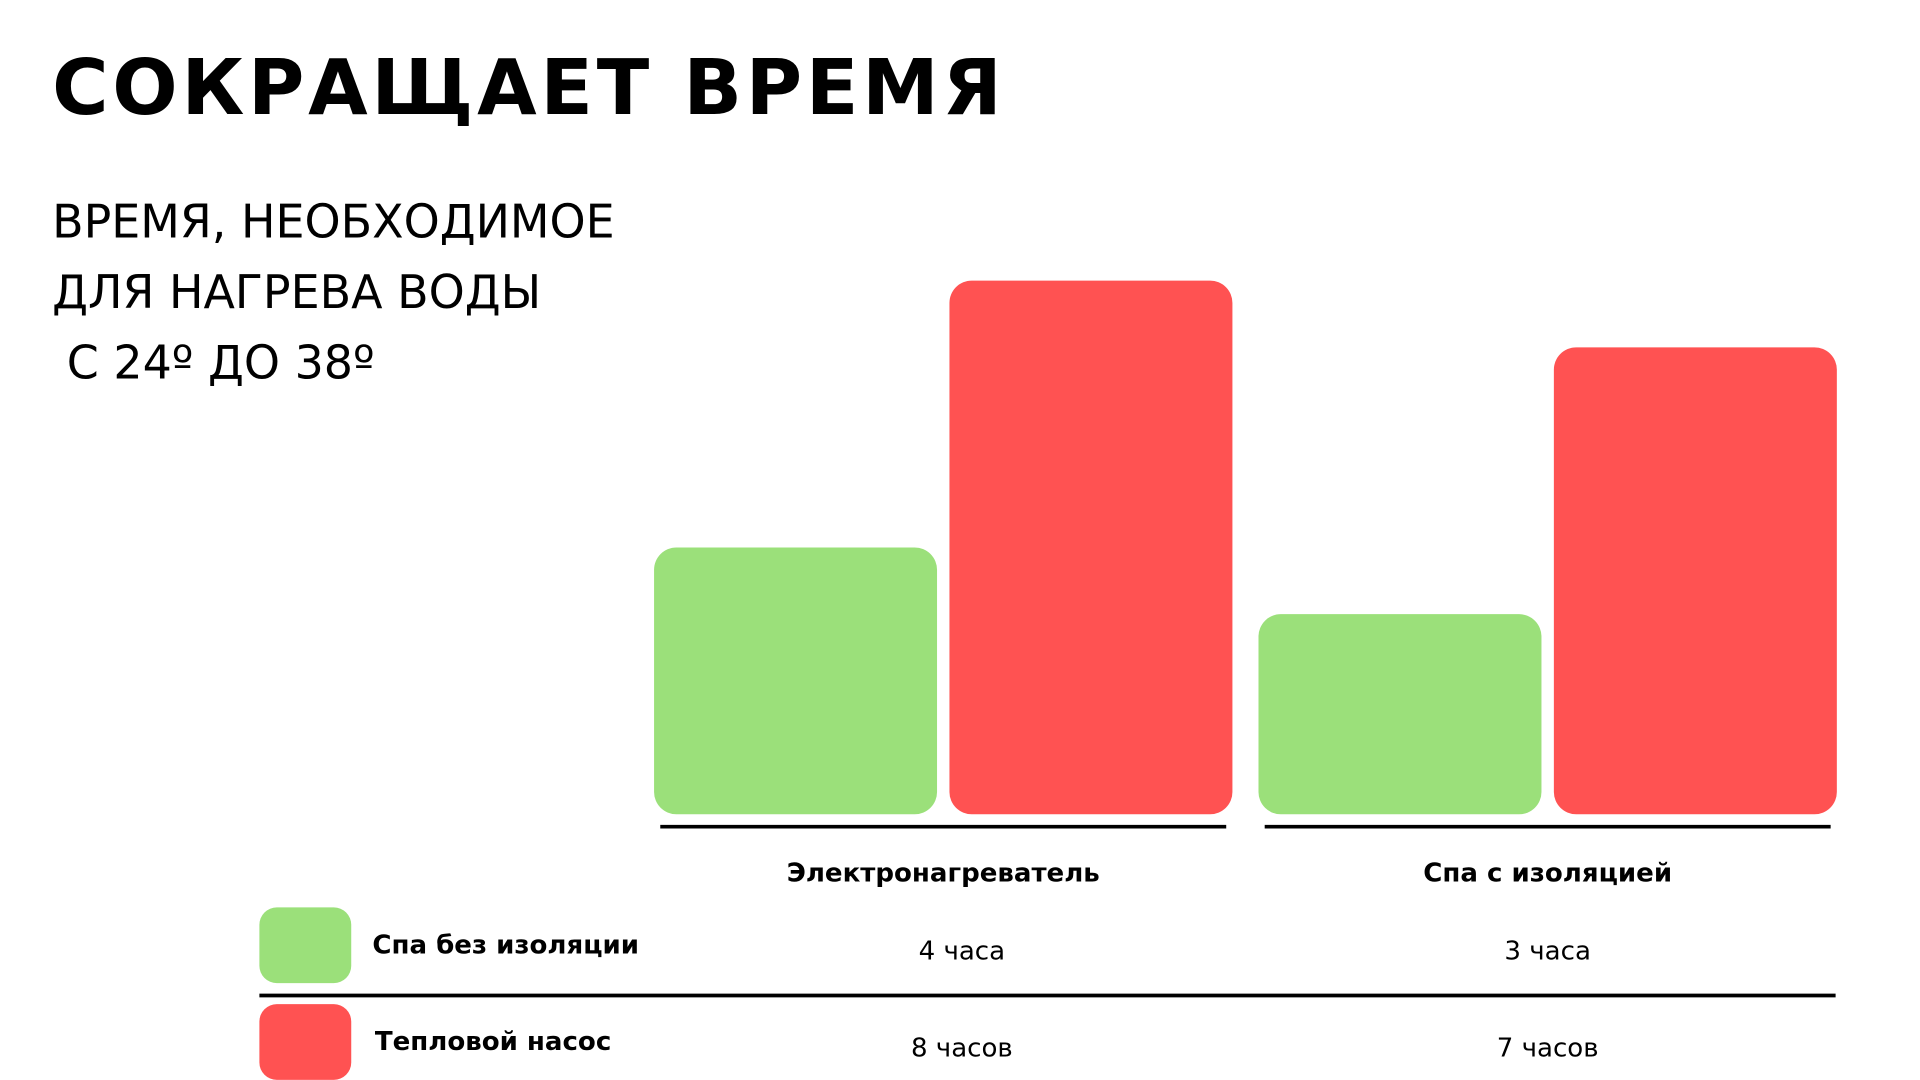 The width and height of the screenshot is (1920, 1080). I want to click on value-label: 7 часов, so click(1548, 1048).